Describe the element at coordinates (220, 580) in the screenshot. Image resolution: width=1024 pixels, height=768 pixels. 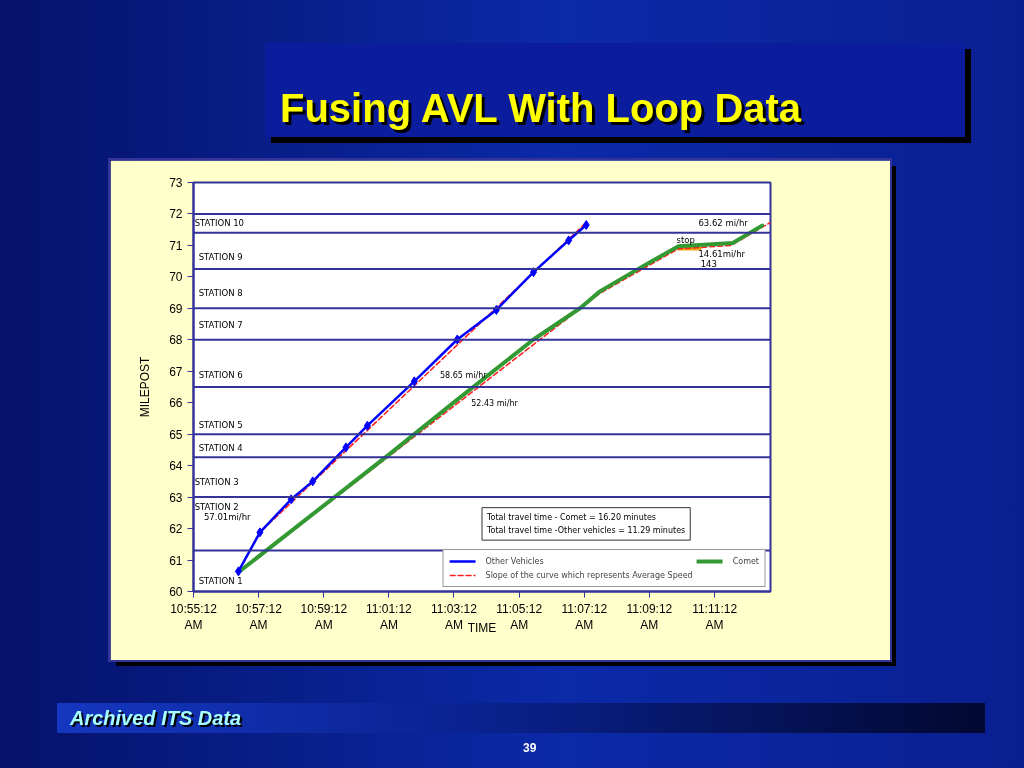
I see `annotation: STATION 1` at that location.